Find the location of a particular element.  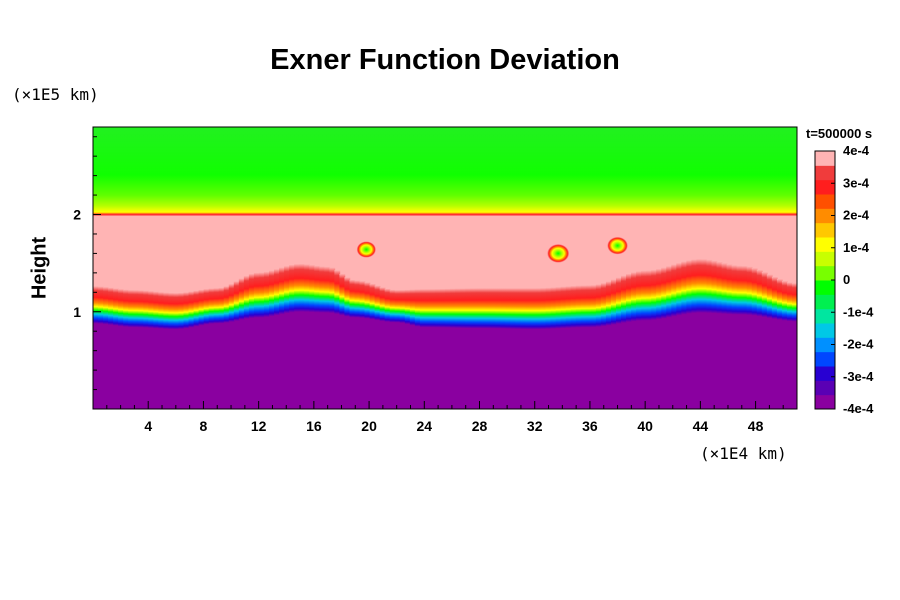

upper-interface-line is located at coordinates (445, 214).